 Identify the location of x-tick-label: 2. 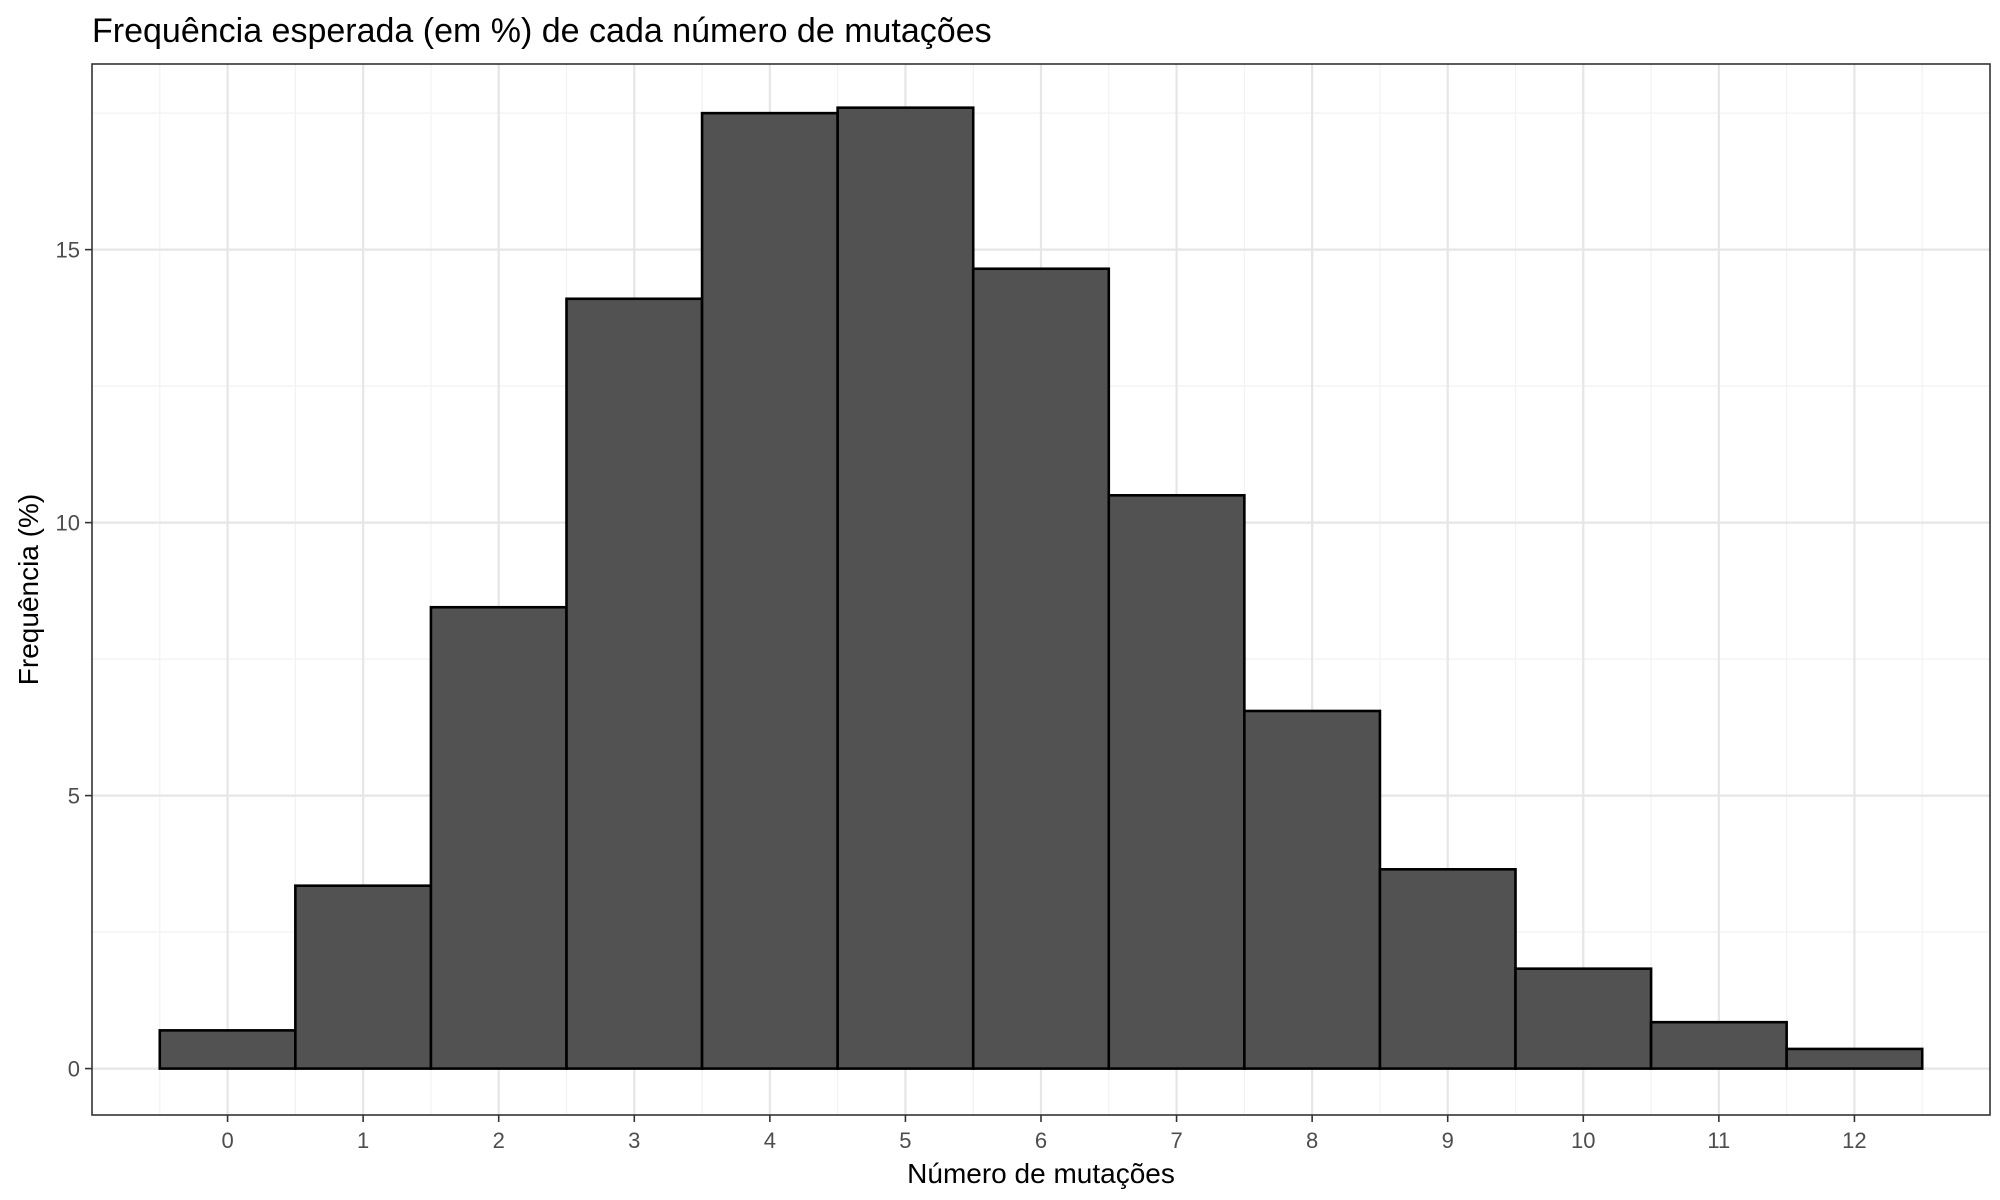
(499, 1140).